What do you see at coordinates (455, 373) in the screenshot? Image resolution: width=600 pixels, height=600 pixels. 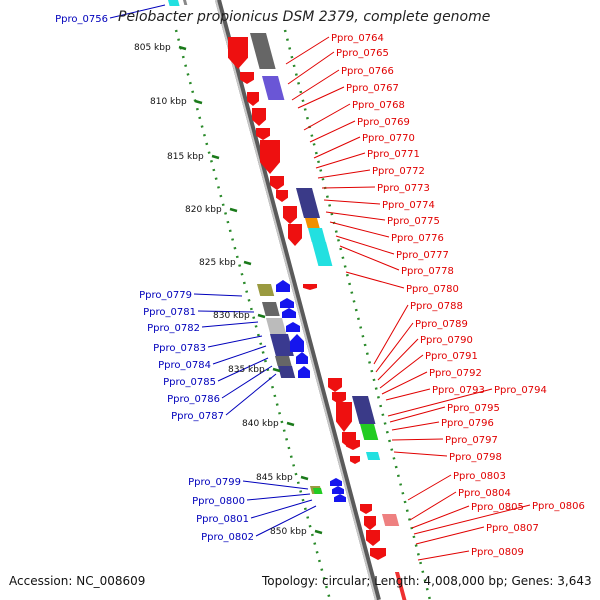 I see `gene-label-forward: Ppro_0792` at bounding box center [455, 373].